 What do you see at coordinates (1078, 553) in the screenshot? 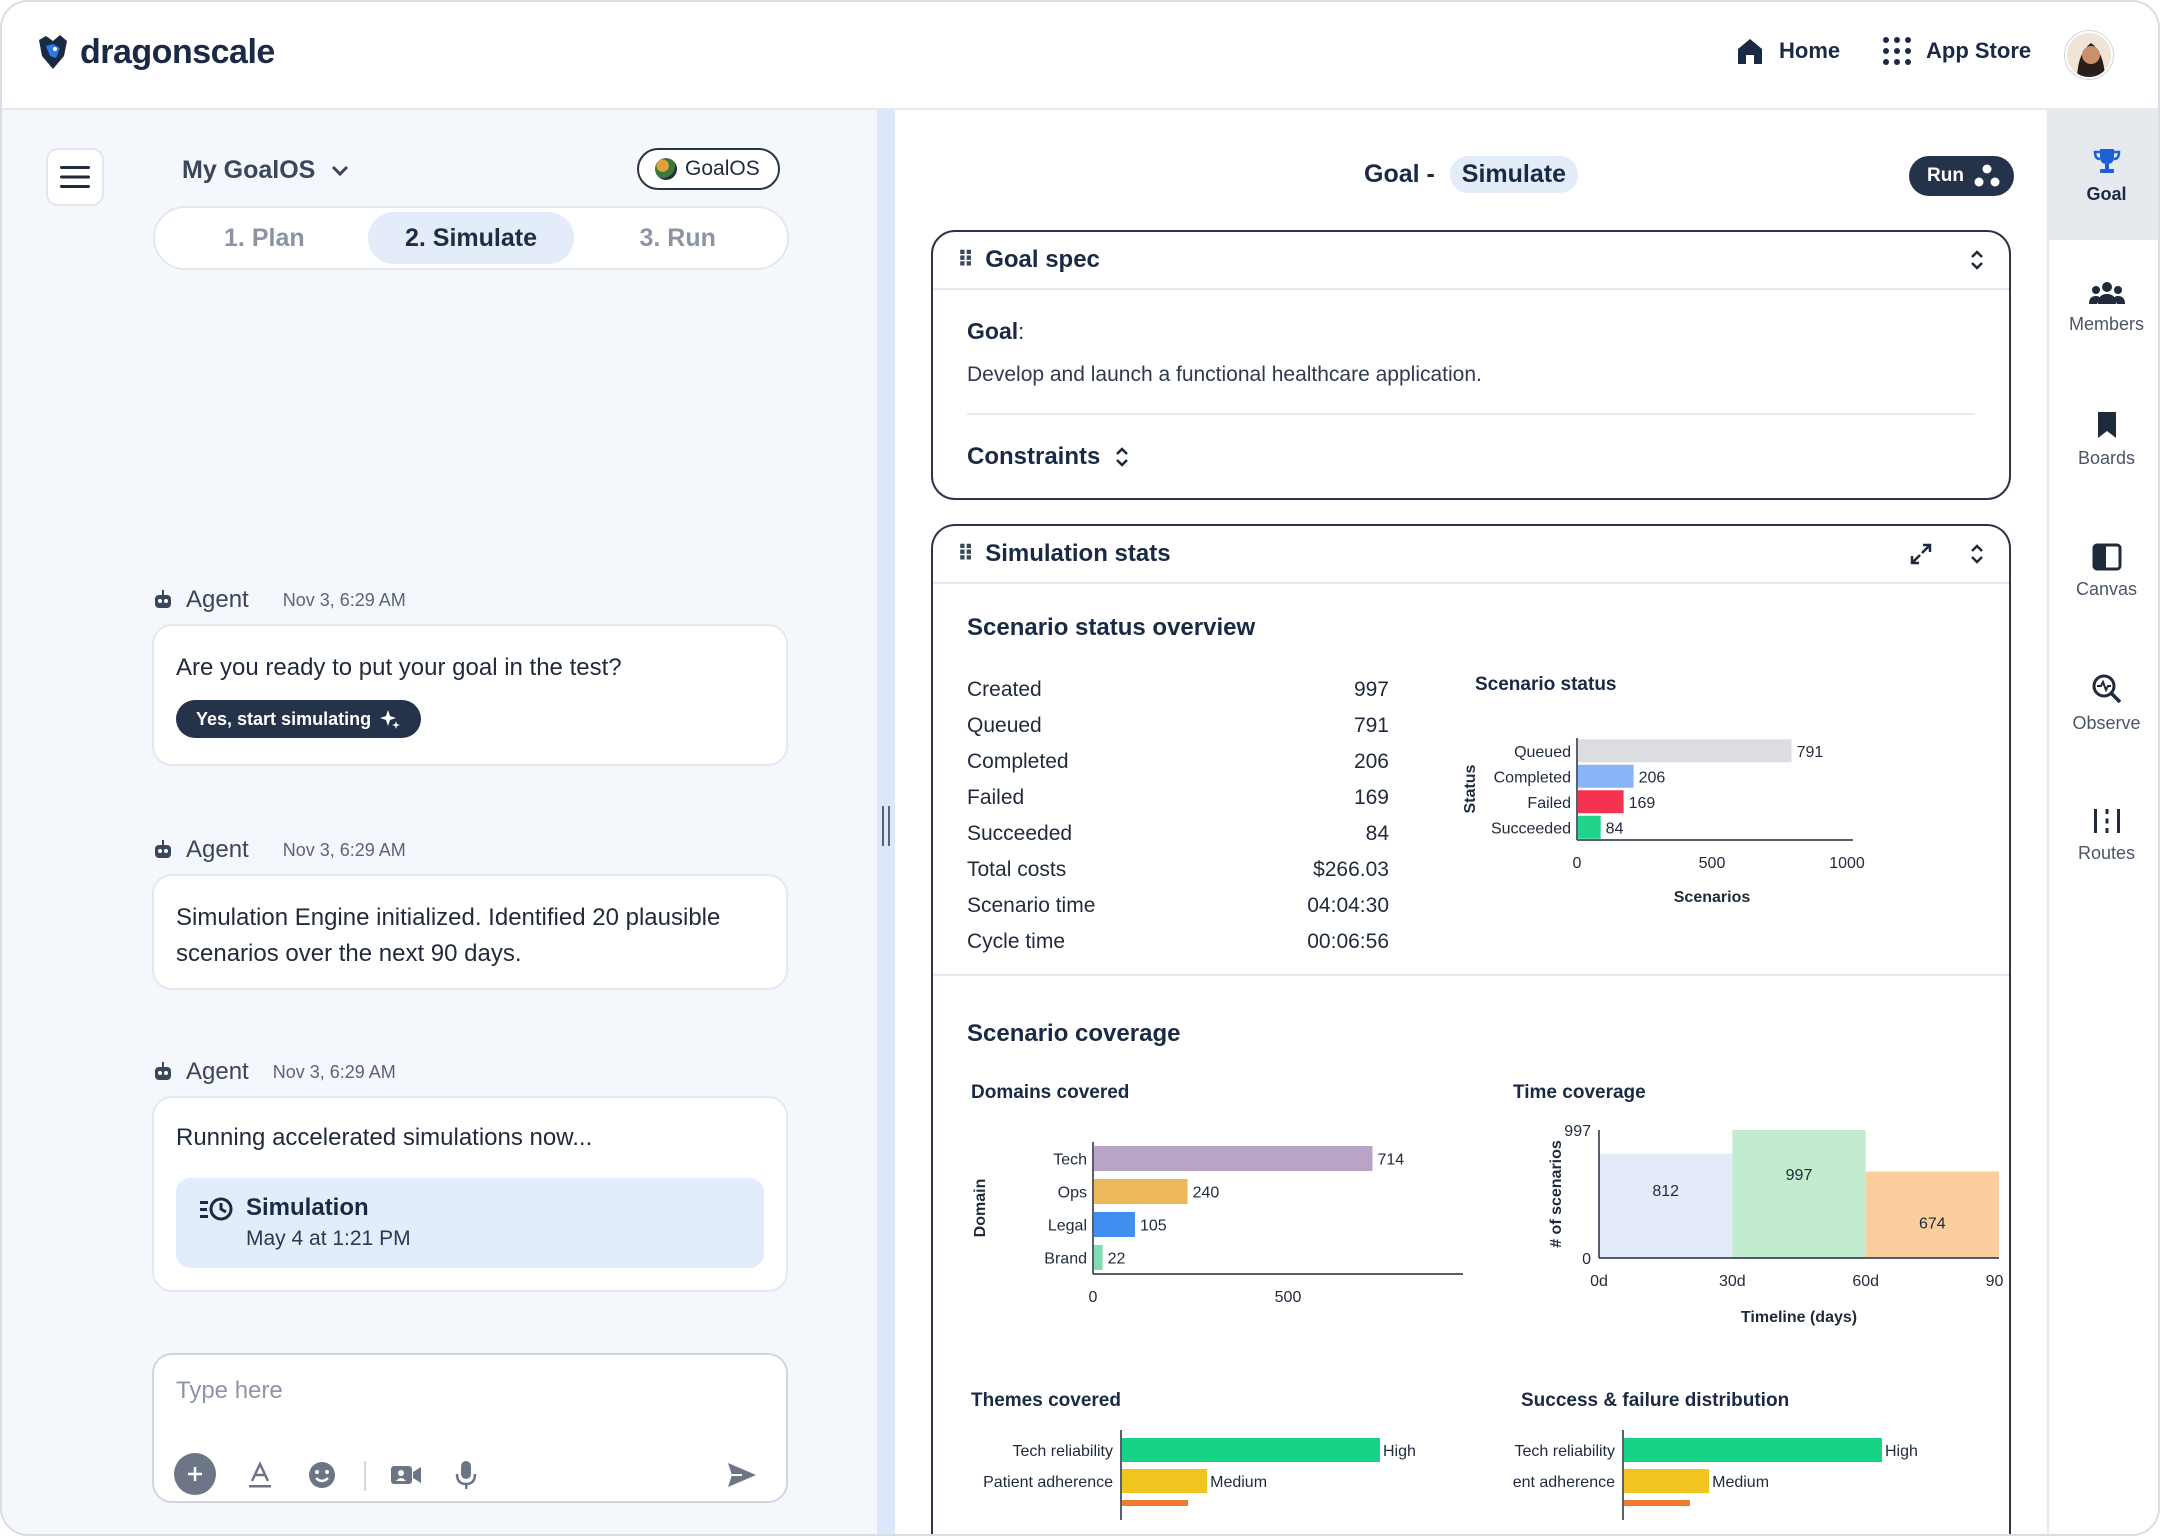
I see `simulation-stats-title: Simulation stats` at bounding box center [1078, 553].